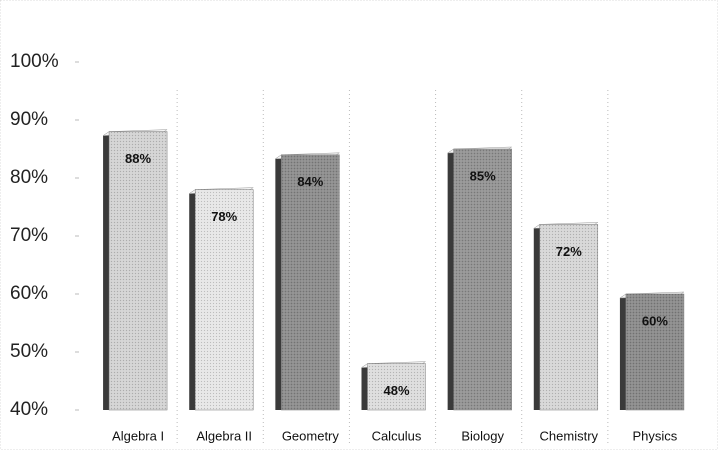  What do you see at coordinates (569, 251) in the screenshot?
I see `value-label: 72%` at bounding box center [569, 251].